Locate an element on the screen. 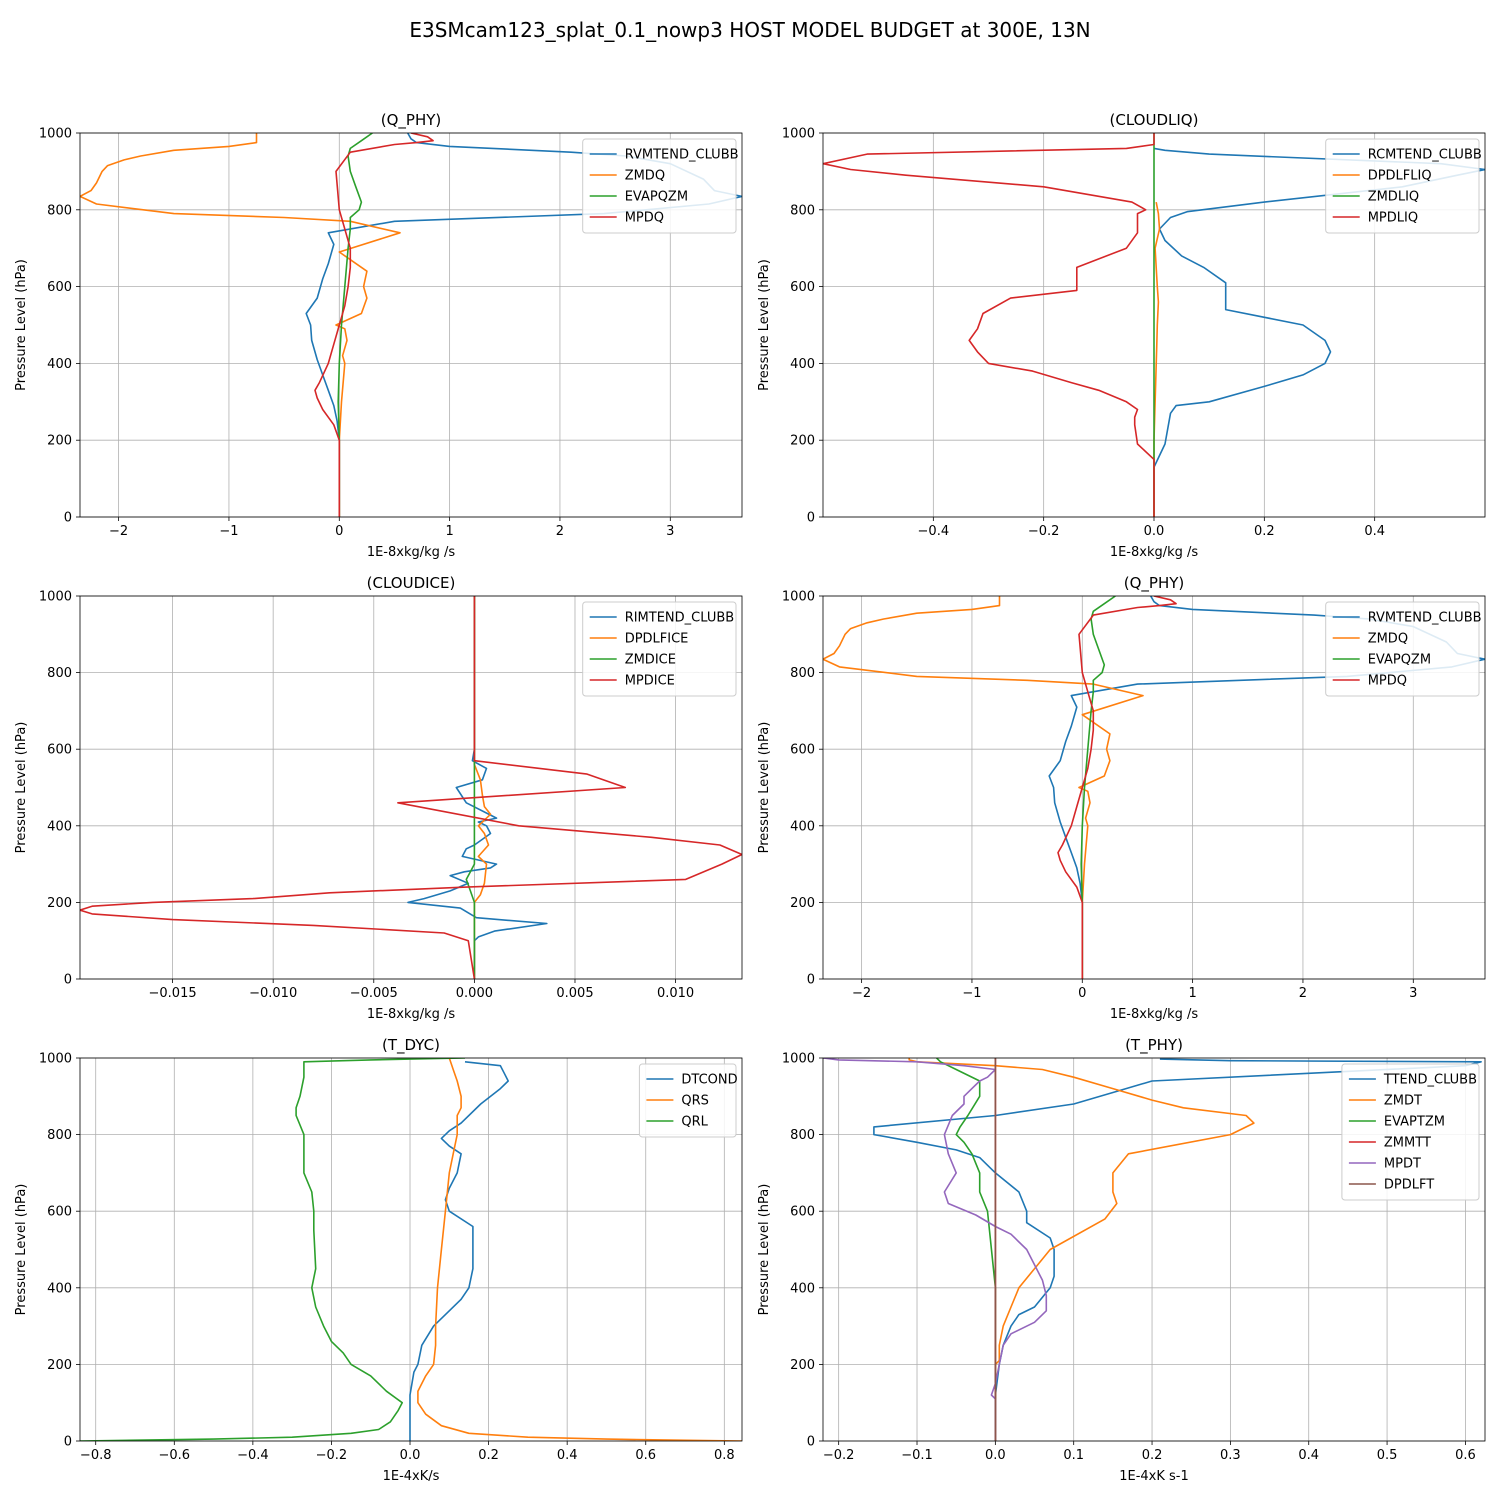 Image resolution: width=1500 pixels, height=1500 pixels. panel-title: (CLOUDICE) is located at coordinates (411, 583).